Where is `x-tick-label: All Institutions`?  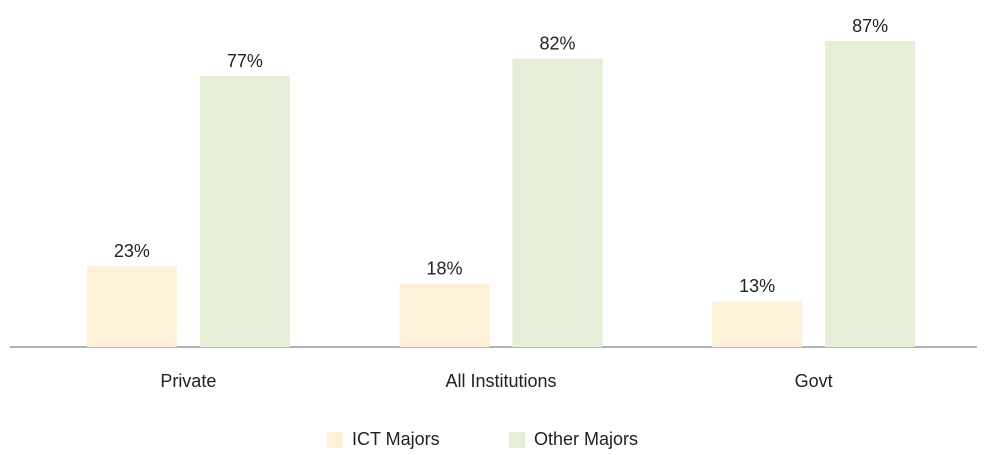
x-tick-label: All Institutions is located at coordinates (500, 381).